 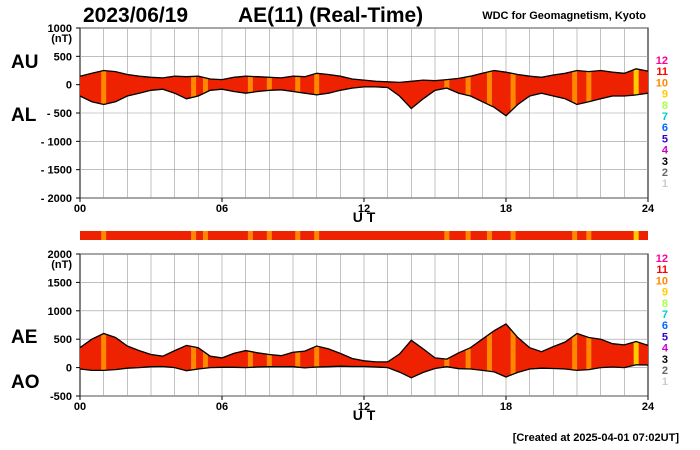 I want to click on series-line-al, so click(x=364, y=101).